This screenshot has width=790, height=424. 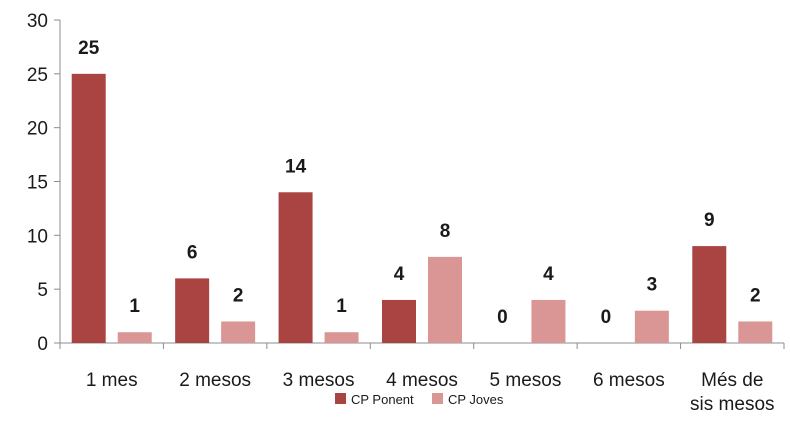 I want to click on x-tick-label: 4 mesos, so click(x=422, y=380).